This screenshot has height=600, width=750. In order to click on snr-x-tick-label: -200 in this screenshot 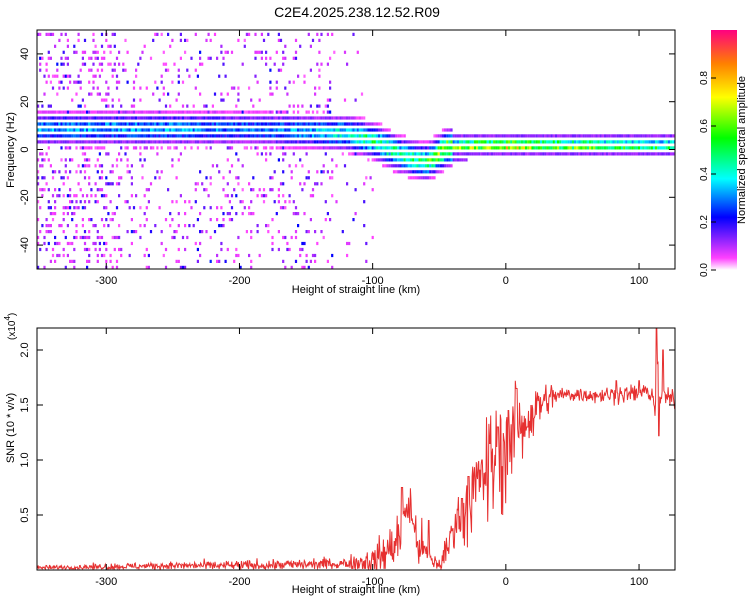, I will do `click(239, 582)`.